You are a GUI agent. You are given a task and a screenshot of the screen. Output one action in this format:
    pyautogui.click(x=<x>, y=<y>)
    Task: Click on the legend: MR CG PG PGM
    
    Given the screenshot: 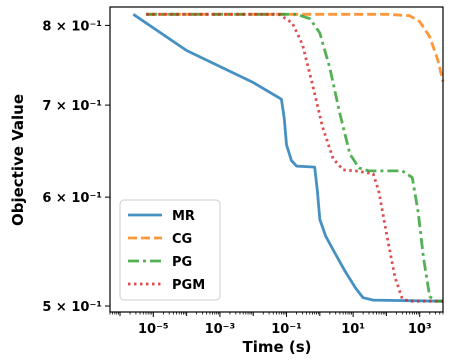 What is the action you would take?
    pyautogui.click(x=170, y=250)
    